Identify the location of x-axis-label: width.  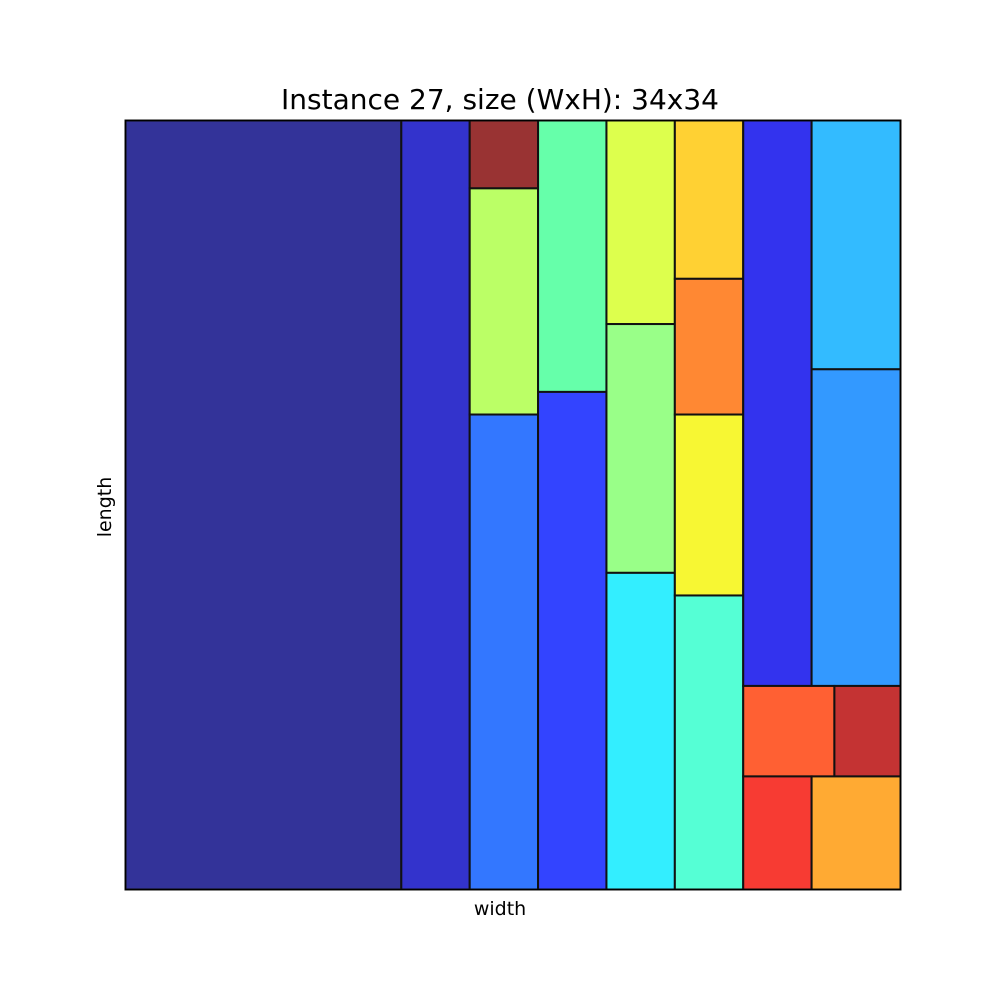
(500, 909).